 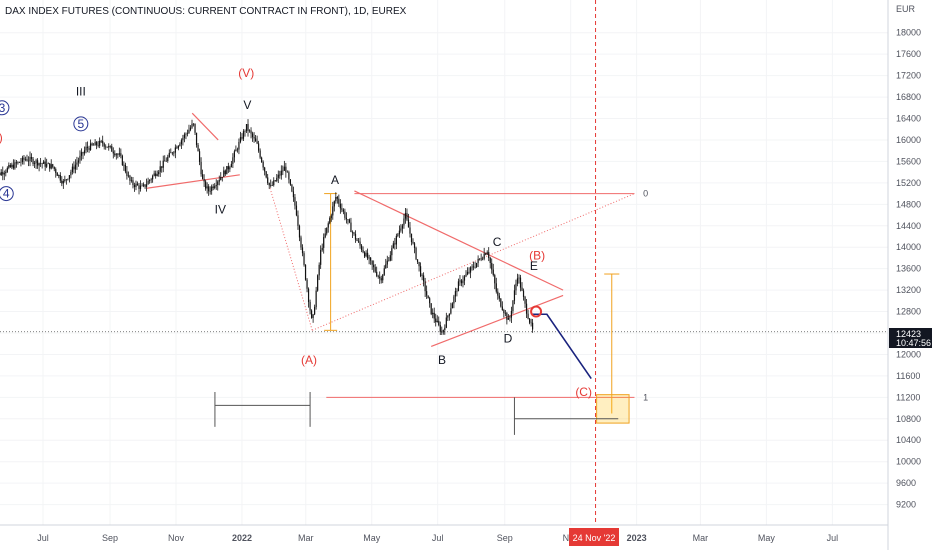 What do you see at coordinates (908, 354) in the screenshot?
I see `y-tick-label: 12000` at bounding box center [908, 354].